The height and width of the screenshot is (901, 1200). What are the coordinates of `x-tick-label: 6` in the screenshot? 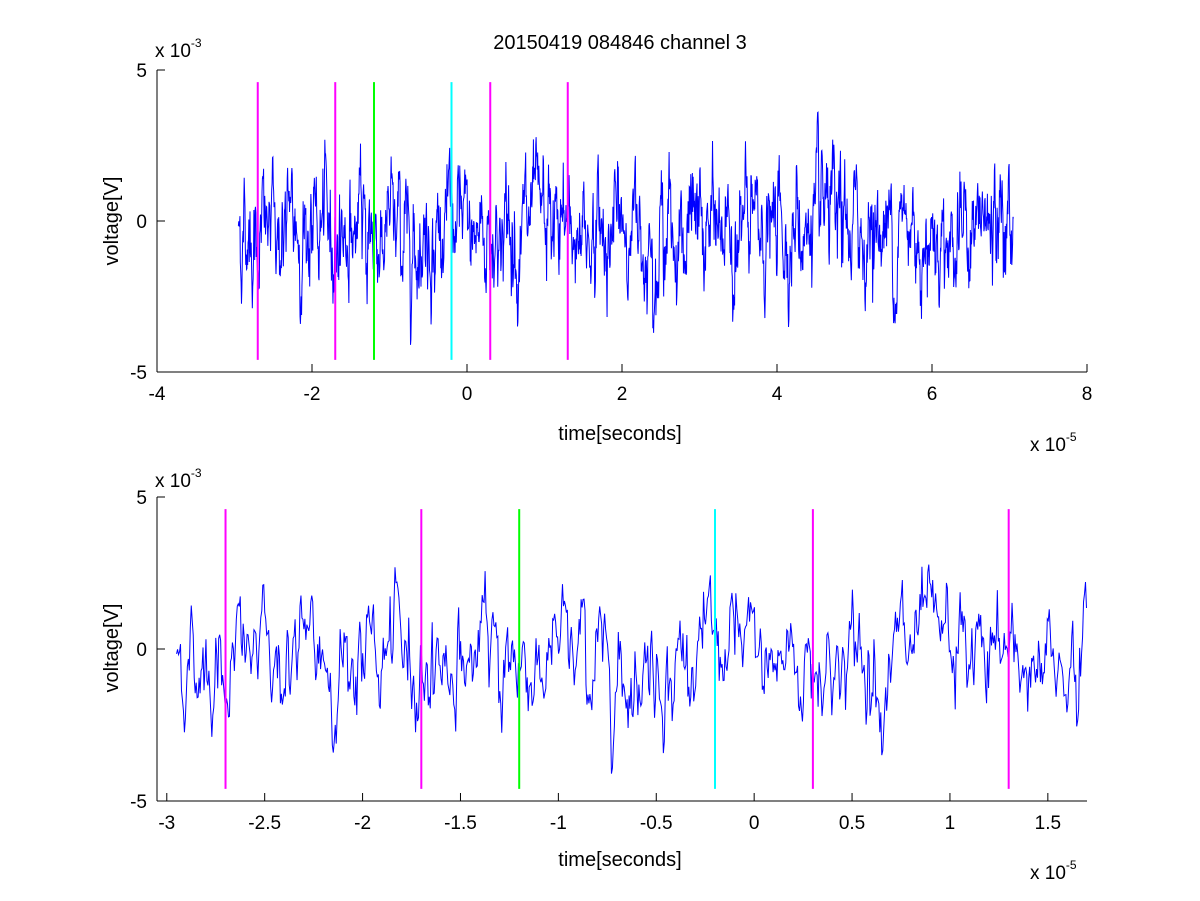 It's located at (932, 394).